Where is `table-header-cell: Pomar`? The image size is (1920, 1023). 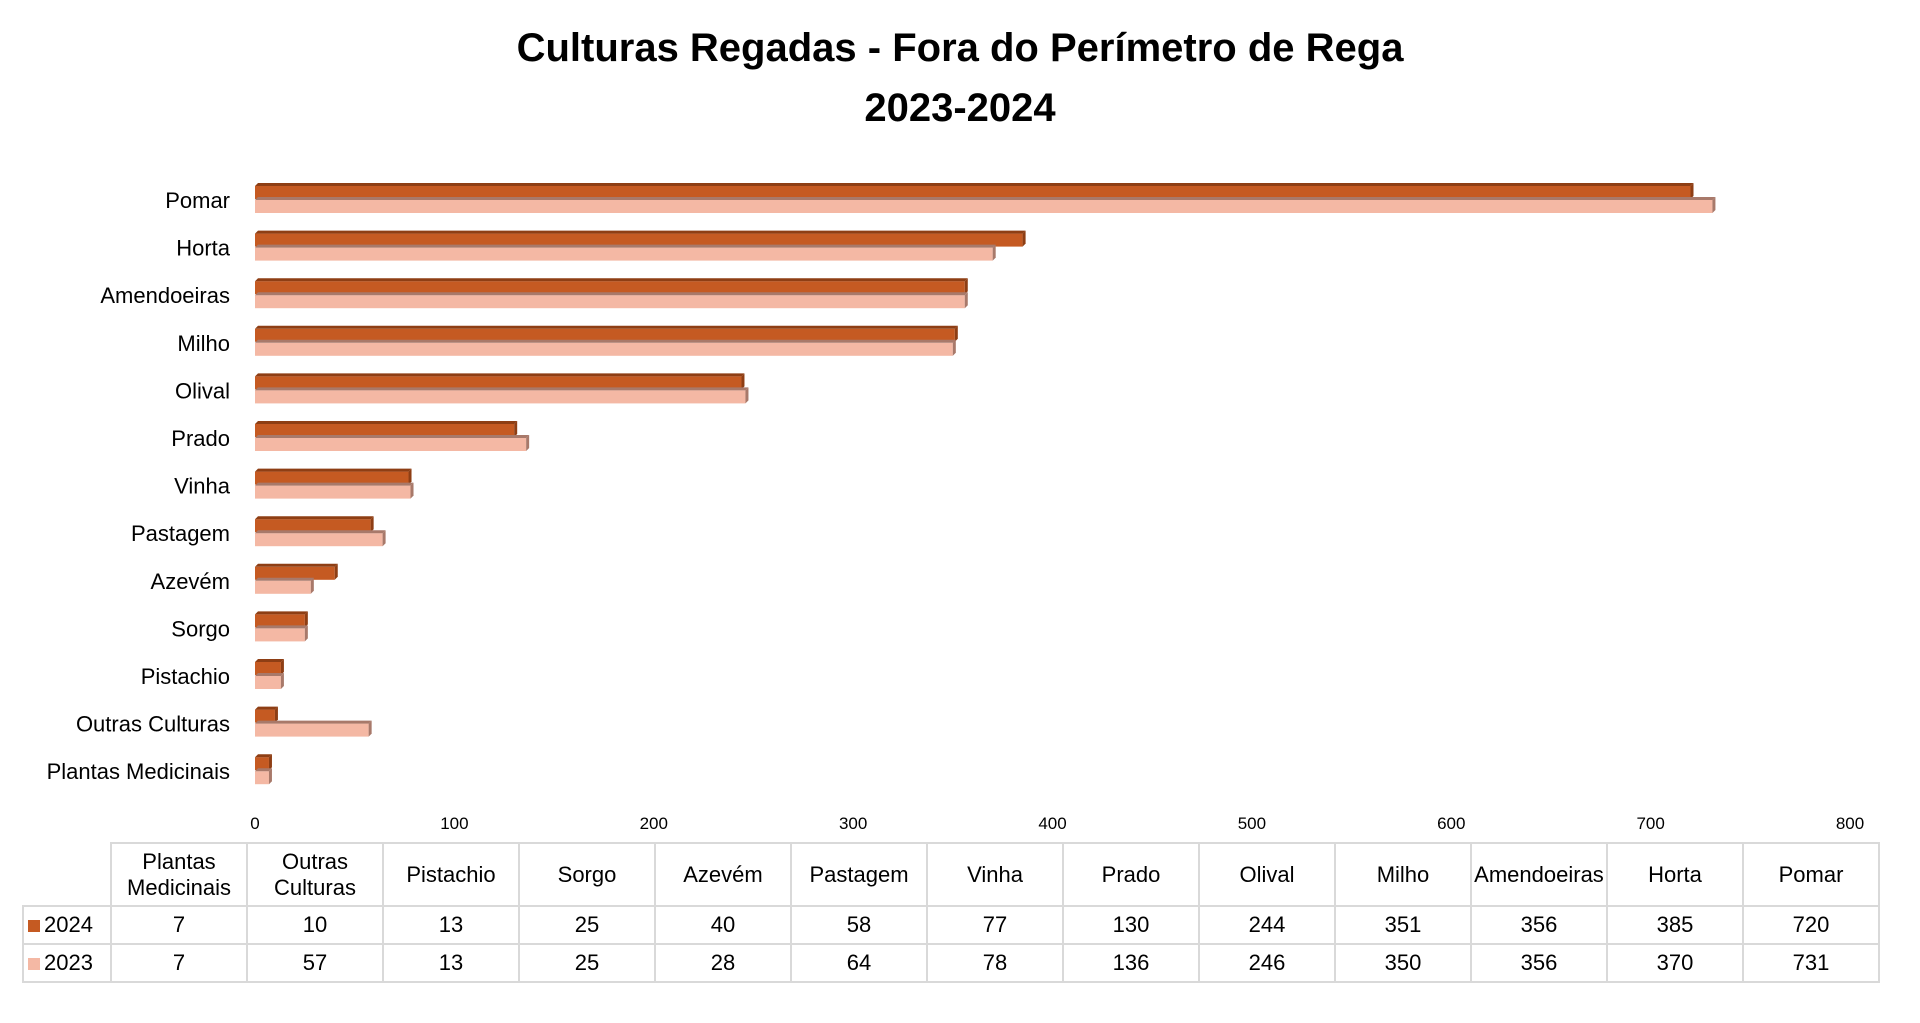
table-header-cell: Pomar is located at coordinates (1811, 874).